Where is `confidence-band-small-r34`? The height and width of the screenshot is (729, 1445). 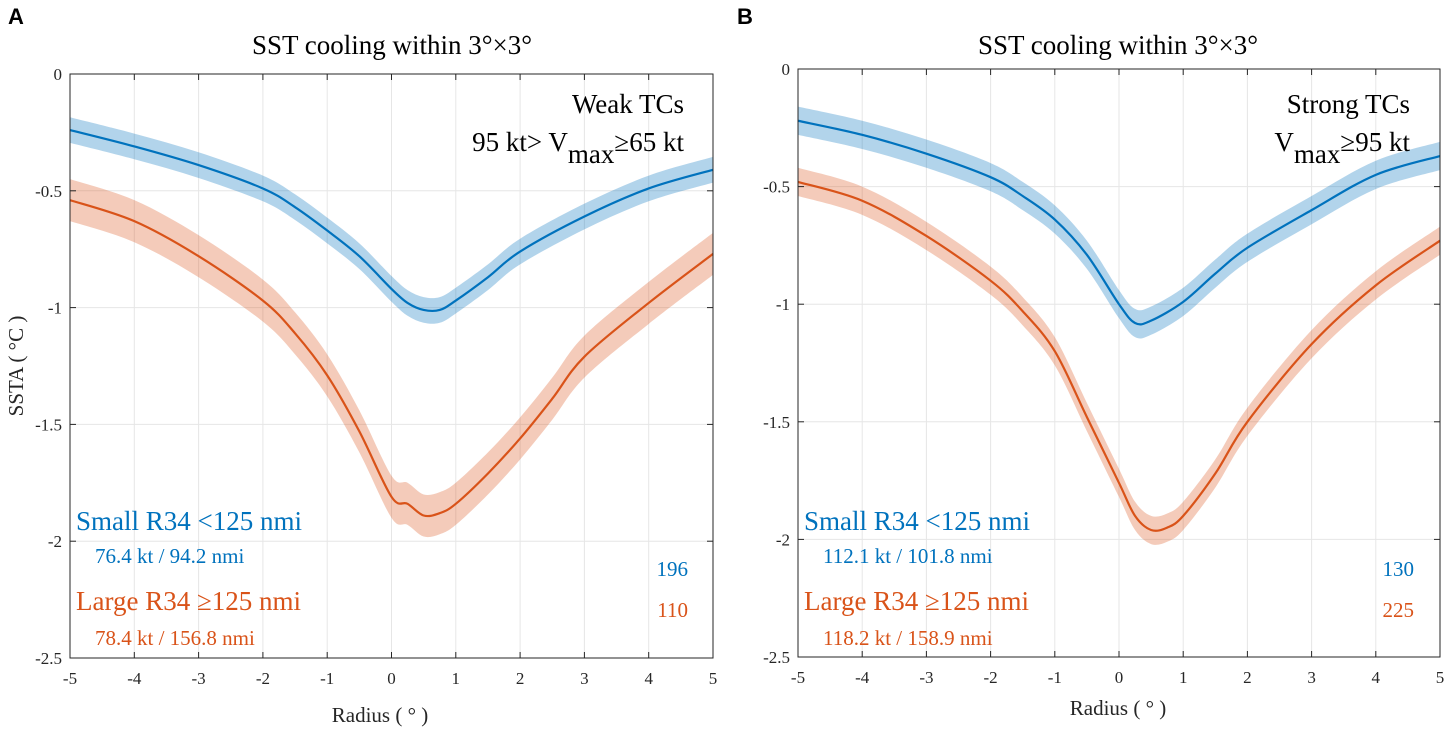 confidence-band-small-r34 is located at coordinates (391, 220).